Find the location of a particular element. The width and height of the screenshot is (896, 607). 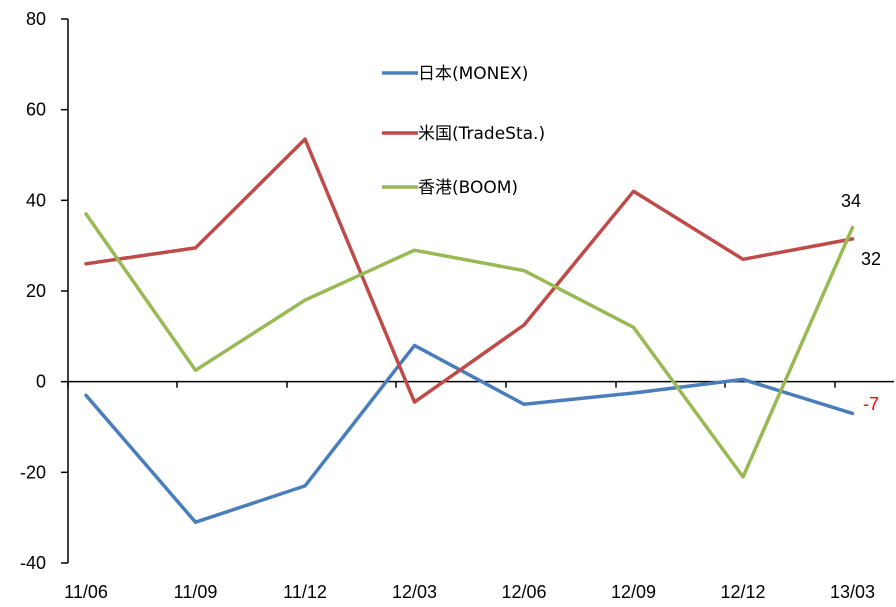

y-tick-label: 60 is located at coordinates (36, 110).